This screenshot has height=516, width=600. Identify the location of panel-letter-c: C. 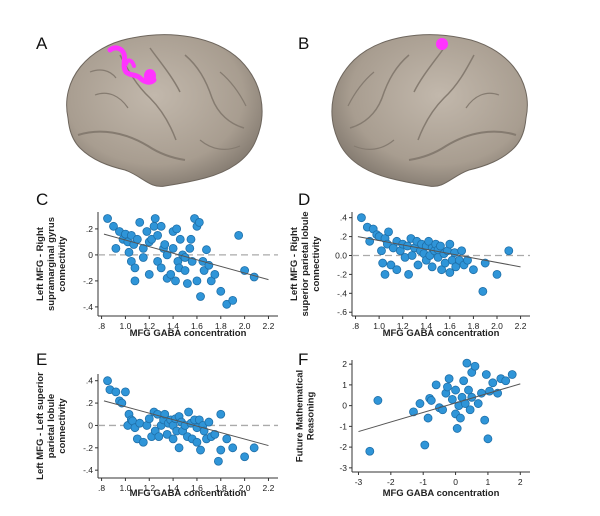
(42, 199).